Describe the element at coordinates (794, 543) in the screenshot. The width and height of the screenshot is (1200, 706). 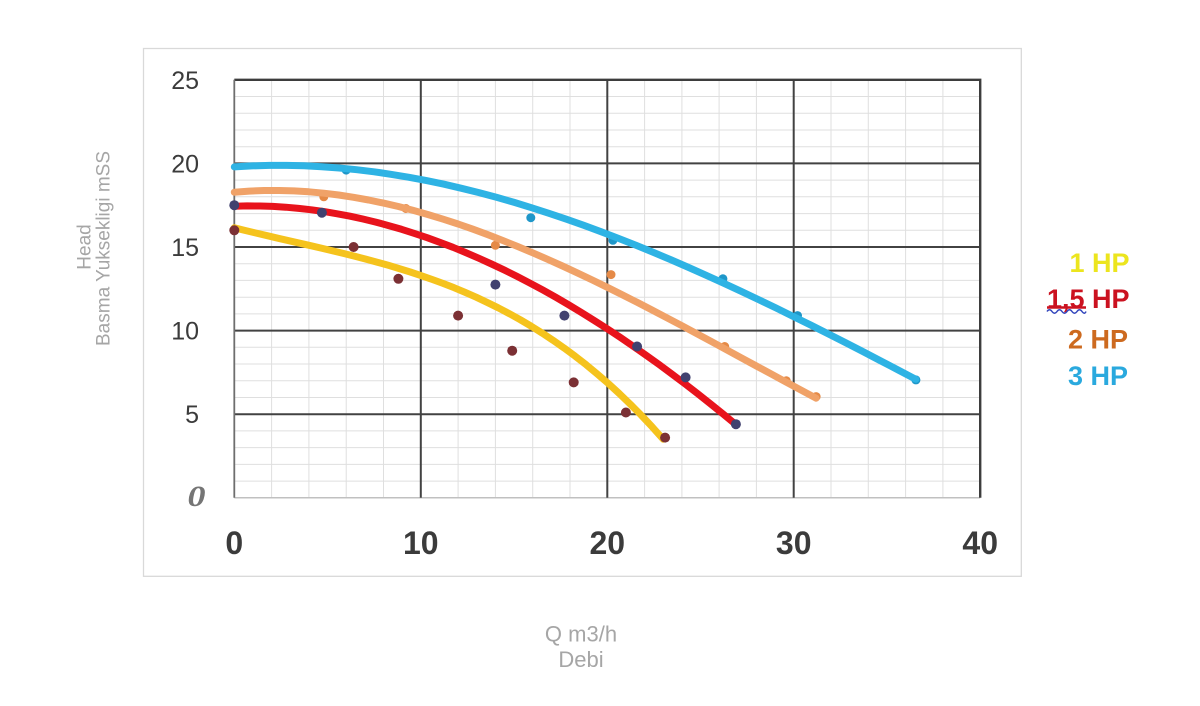
I see `svg-text: 30` at that location.